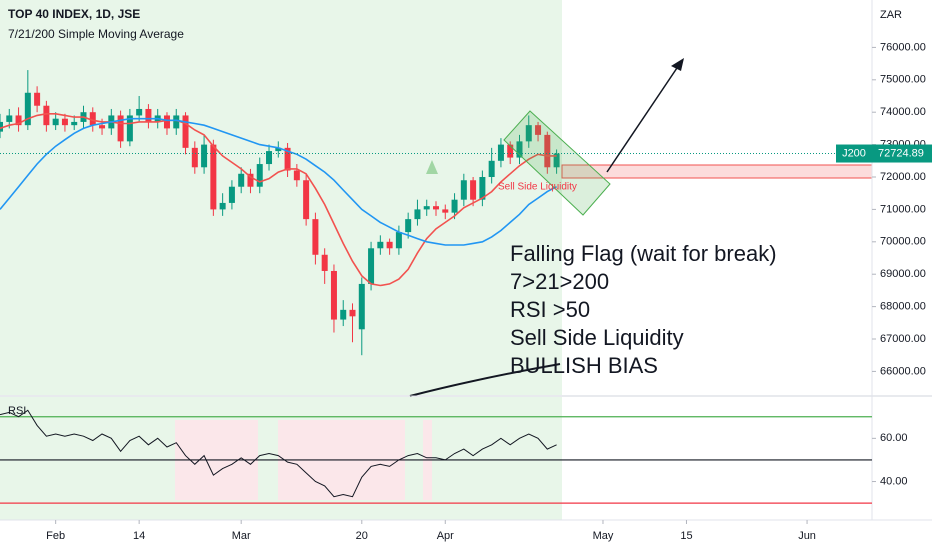 The height and width of the screenshot is (550, 932). I want to click on ticker-box, so click(854, 153).